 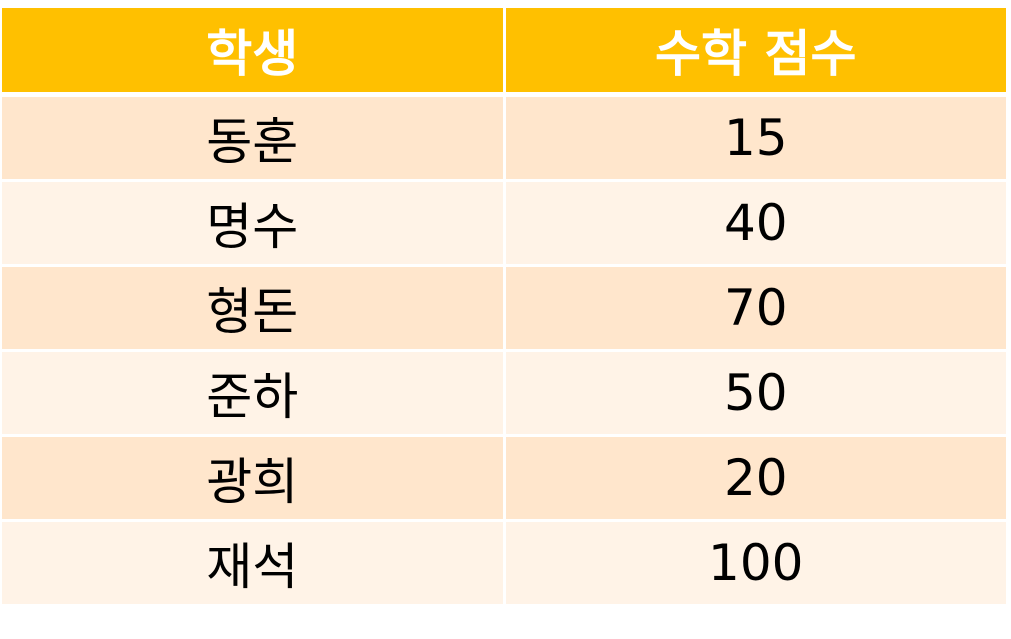 What do you see at coordinates (754, 561) in the screenshot?
I see `math-score-cell: 100` at bounding box center [754, 561].